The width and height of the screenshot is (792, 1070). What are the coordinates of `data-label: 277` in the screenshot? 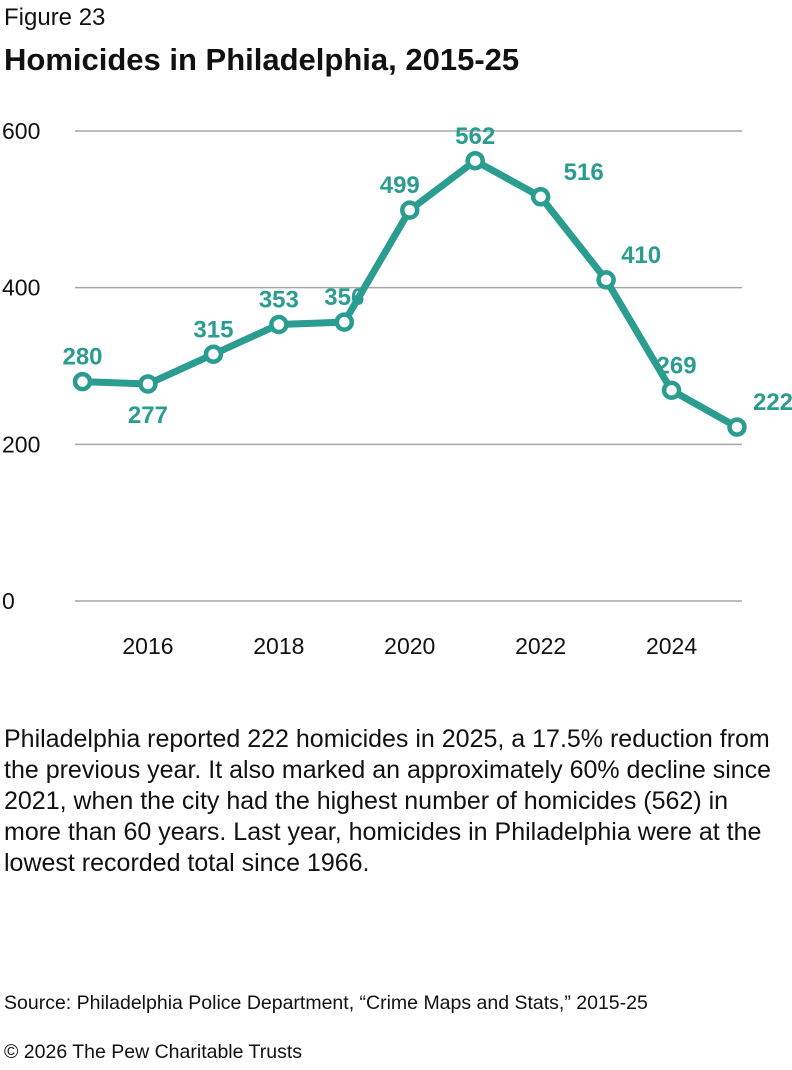 It's located at (148, 415).